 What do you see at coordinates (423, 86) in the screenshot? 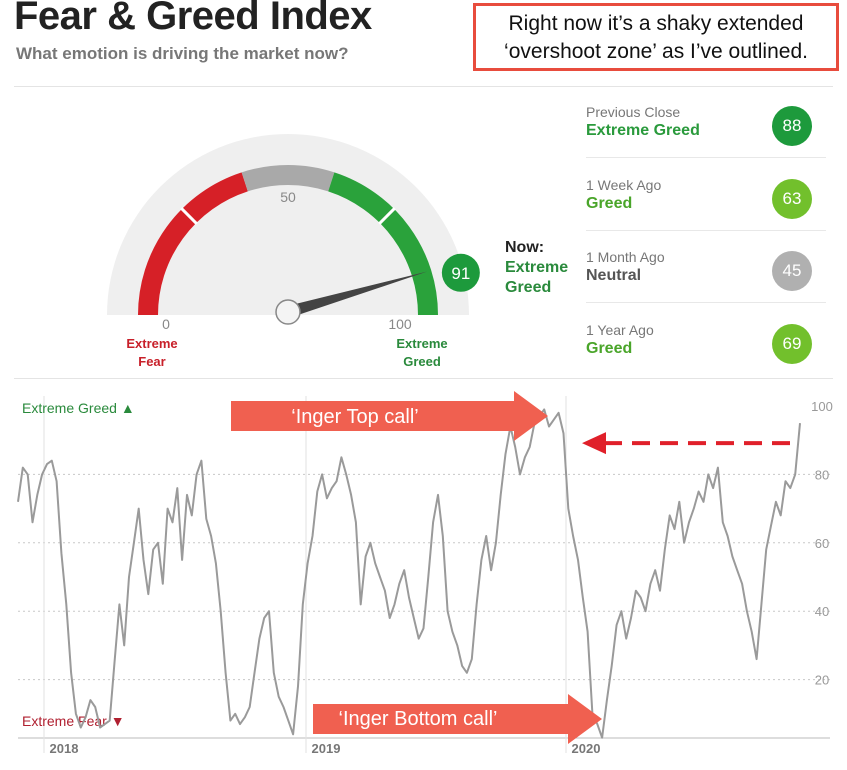
I see `header-divider` at bounding box center [423, 86].